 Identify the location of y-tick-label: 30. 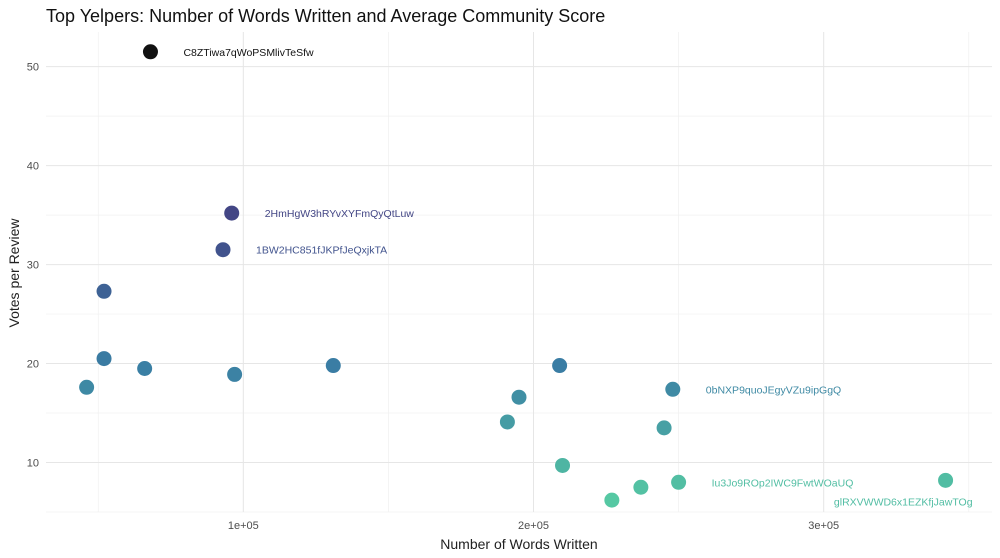
(33, 266).